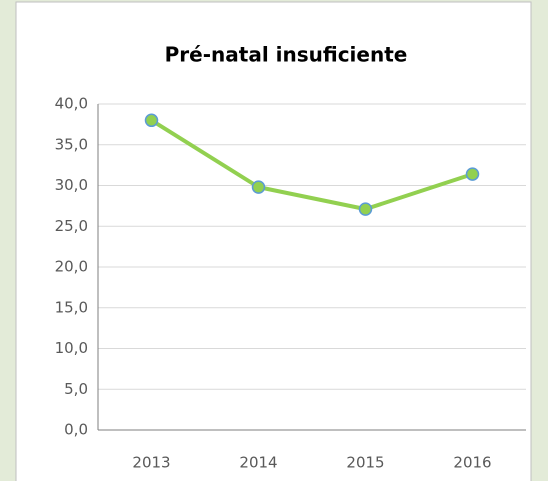  I want to click on x-tick-label: 2014, so click(258, 463).